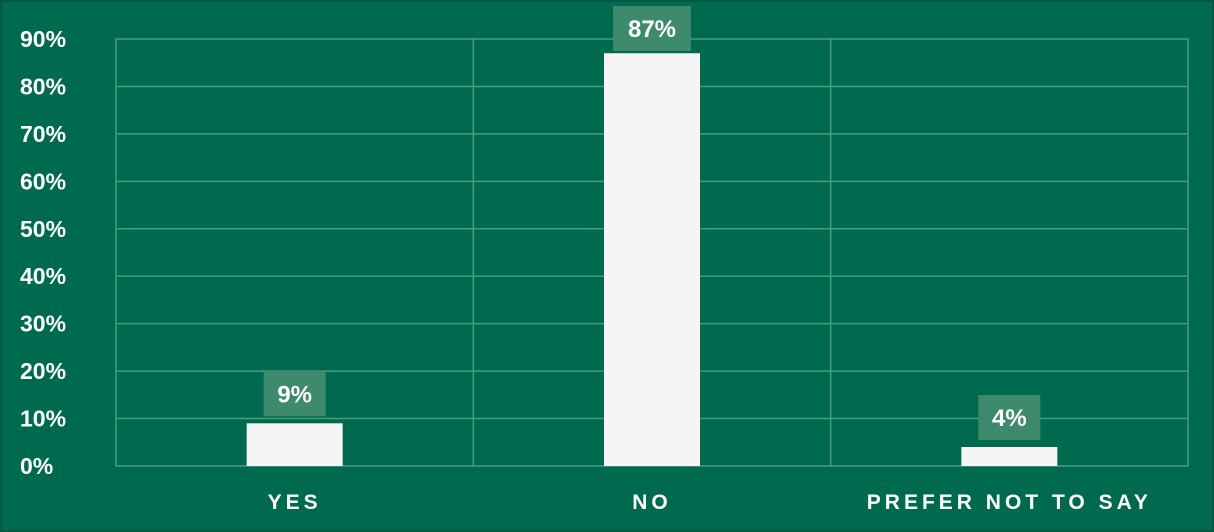 This screenshot has width=1214, height=532. I want to click on data-label: 87%, so click(652, 29).